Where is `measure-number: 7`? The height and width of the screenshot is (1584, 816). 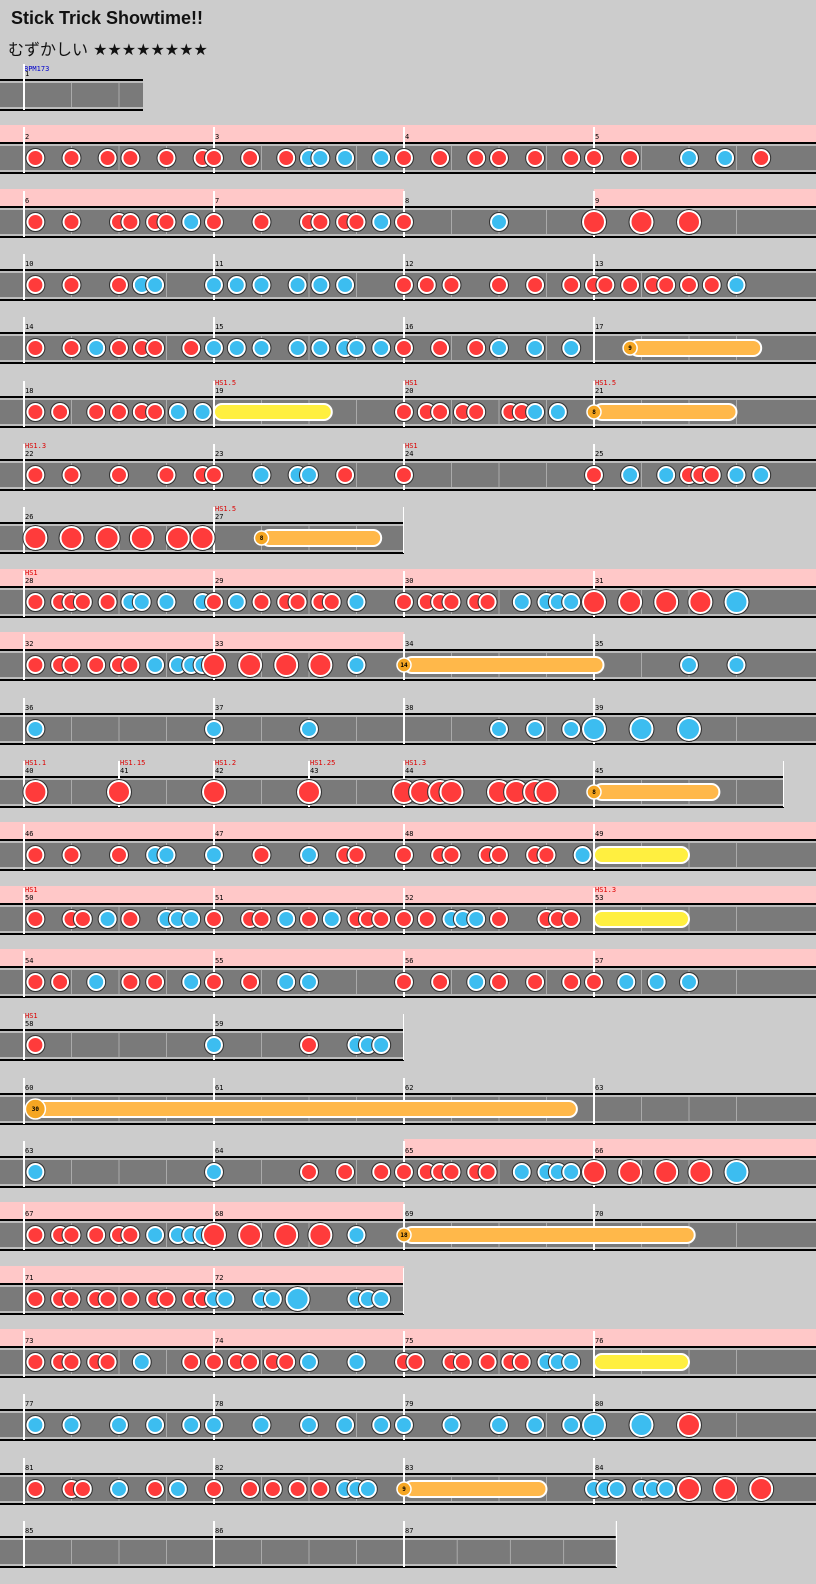 measure-number: 7 is located at coordinates (217, 200).